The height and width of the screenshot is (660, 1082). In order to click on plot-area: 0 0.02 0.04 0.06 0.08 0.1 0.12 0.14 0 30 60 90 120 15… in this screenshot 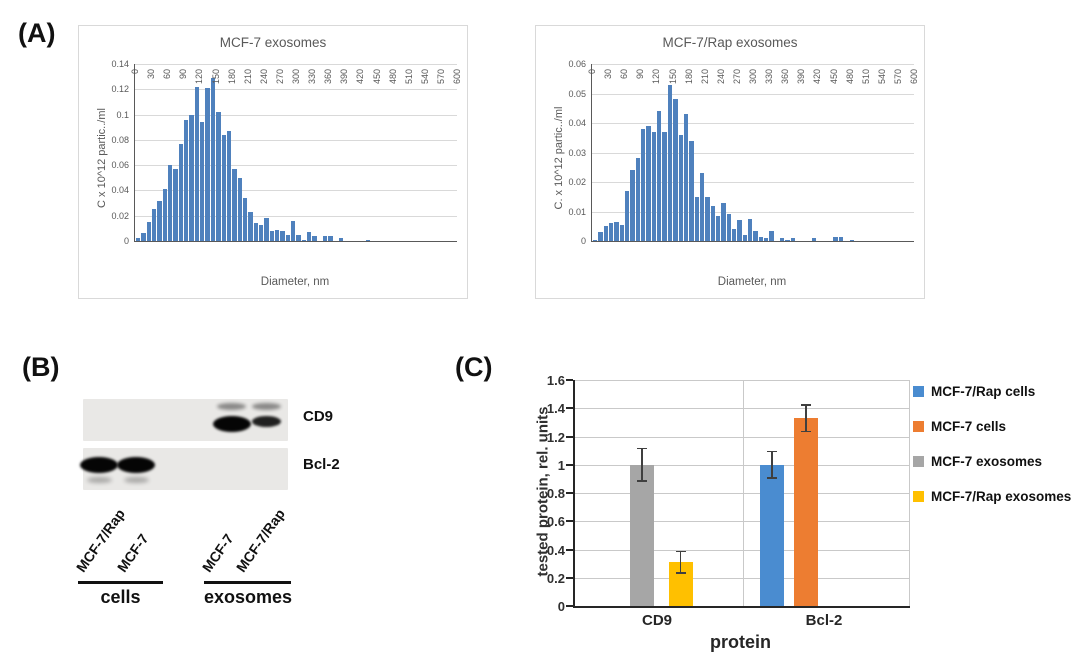, I will do `click(286, 152)`.